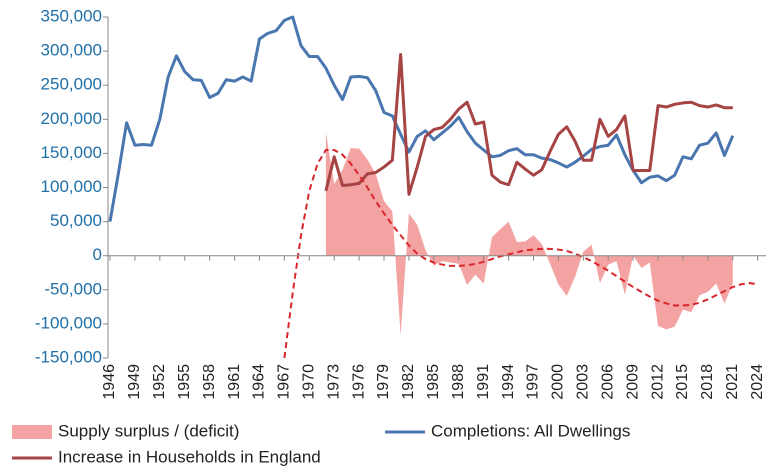 This screenshot has width=768, height=473. Describe the element at coordinates (583, 382) in the screenshot. I see `x-tick-label: 2003` at that location.